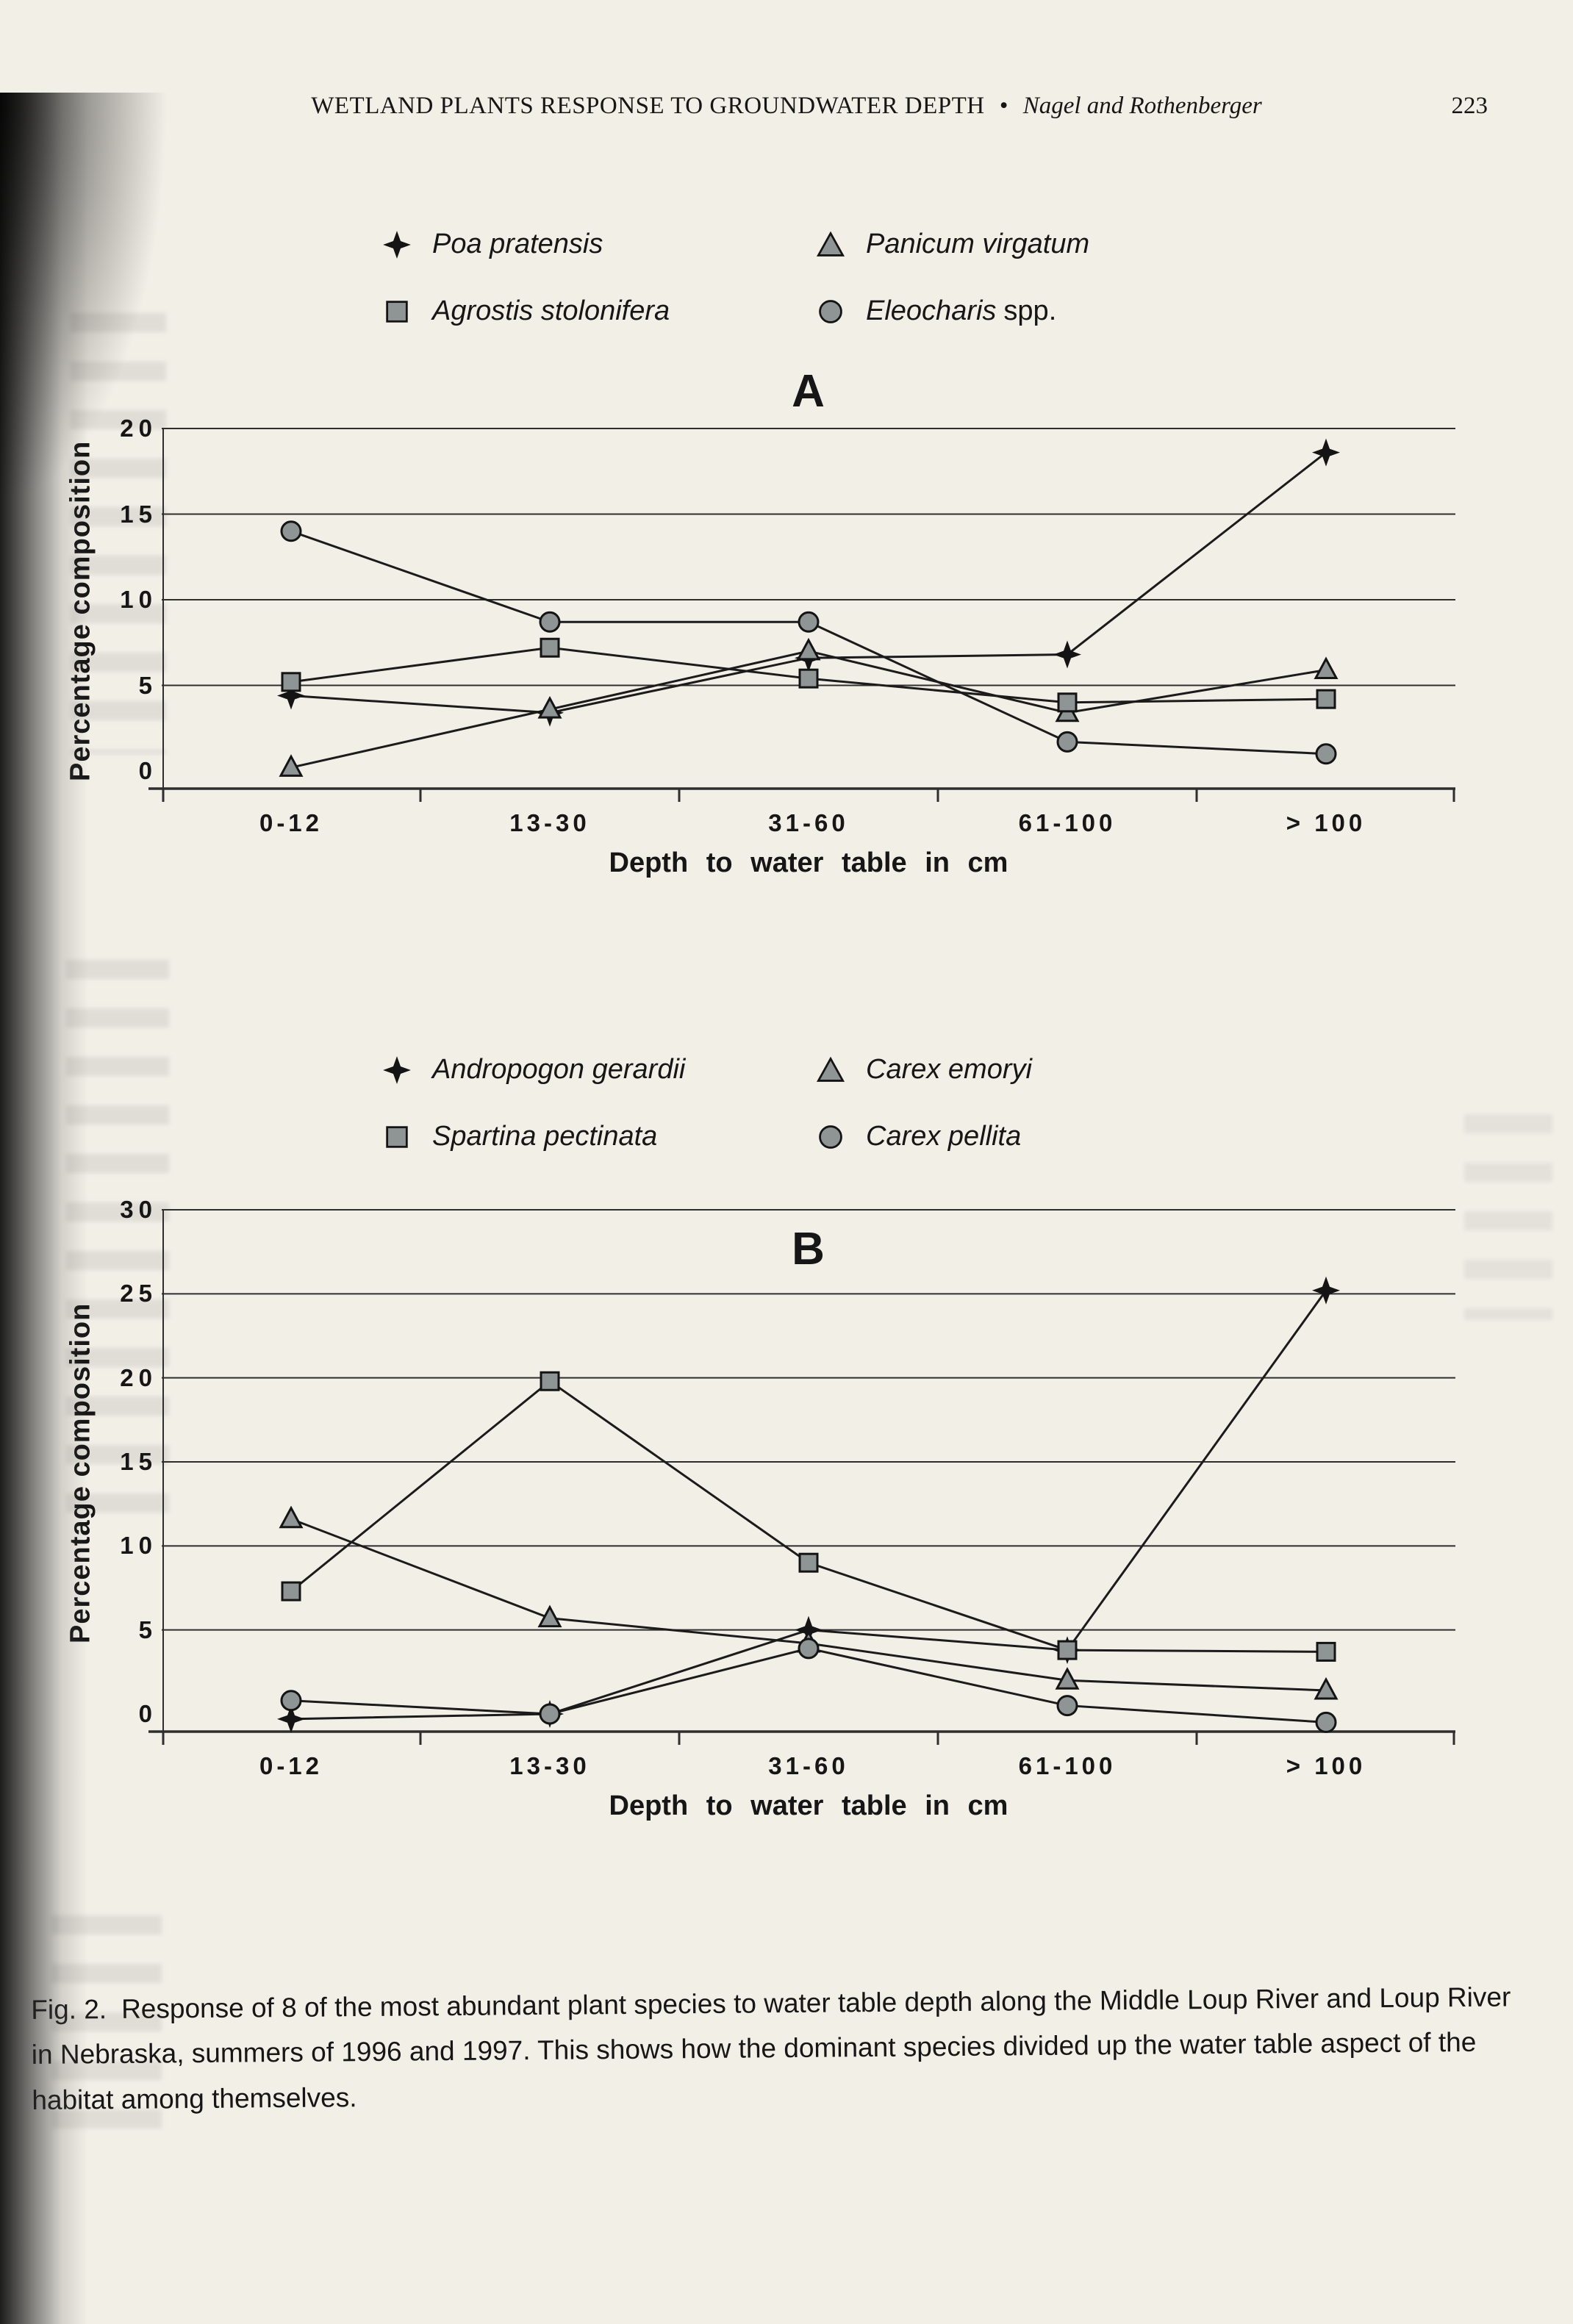  Describe the element at coordinates (138, 1209) in the screenshot. I see `y-tick-label: 30` at that location.